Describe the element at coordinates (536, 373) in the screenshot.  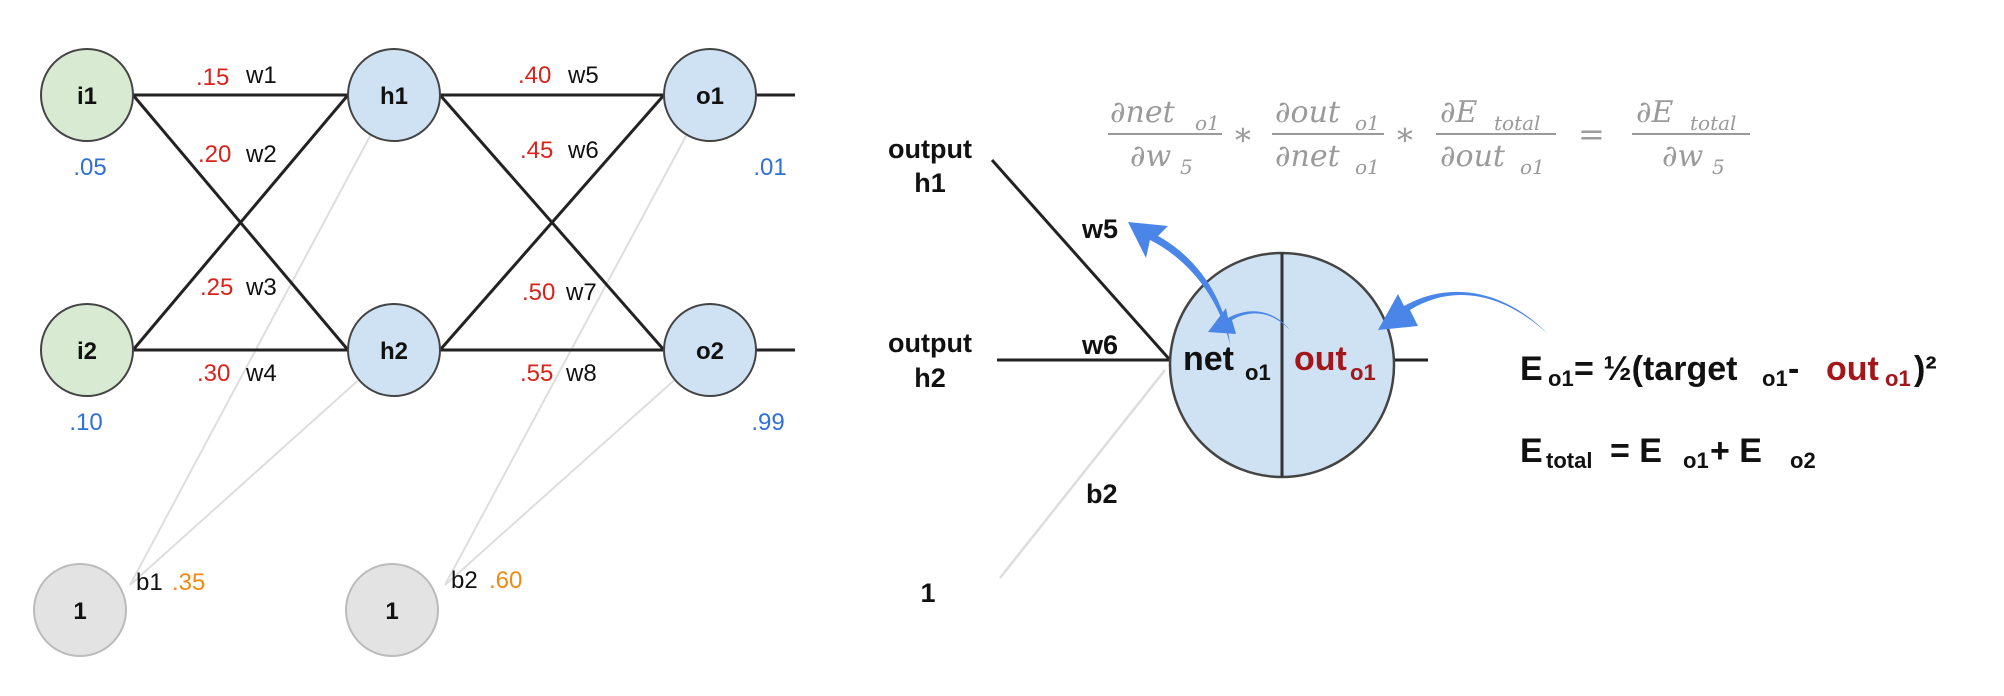
I see `weight-value-w8: .55` at that location.